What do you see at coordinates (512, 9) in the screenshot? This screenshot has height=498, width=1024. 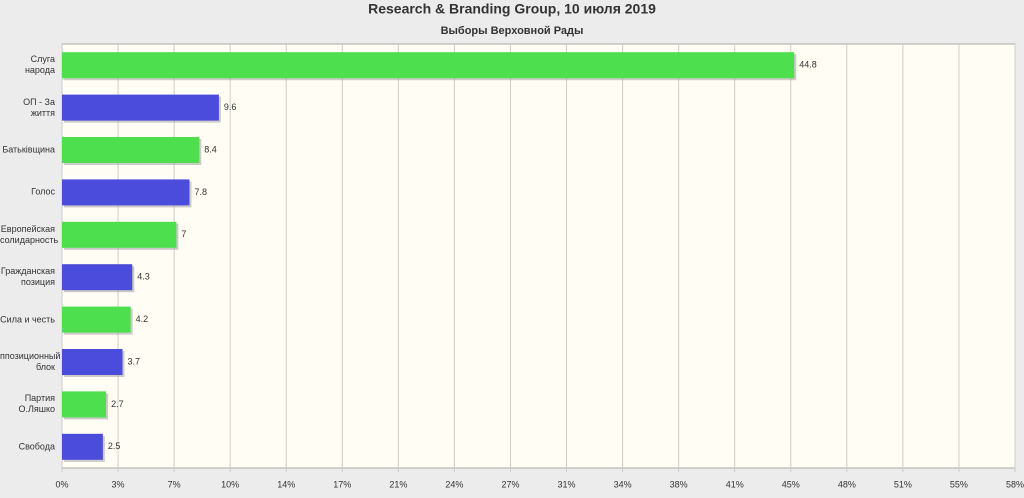 I see `chart-title: Research & Branding Group, 10 июля 2019` at bounding box center [512, 9].